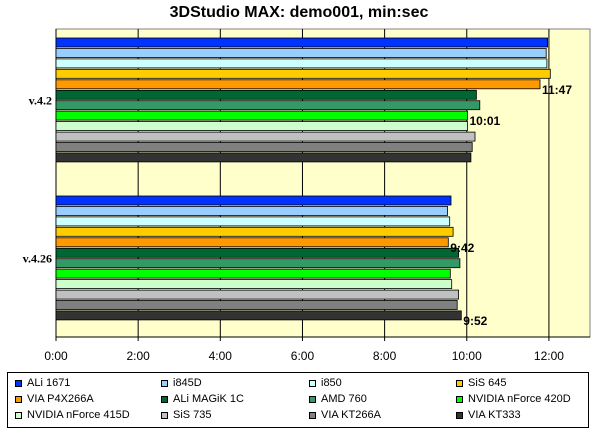 This screenshot has width=598, height=435. I want to click on data-label: 10:01, so click(485, 121).